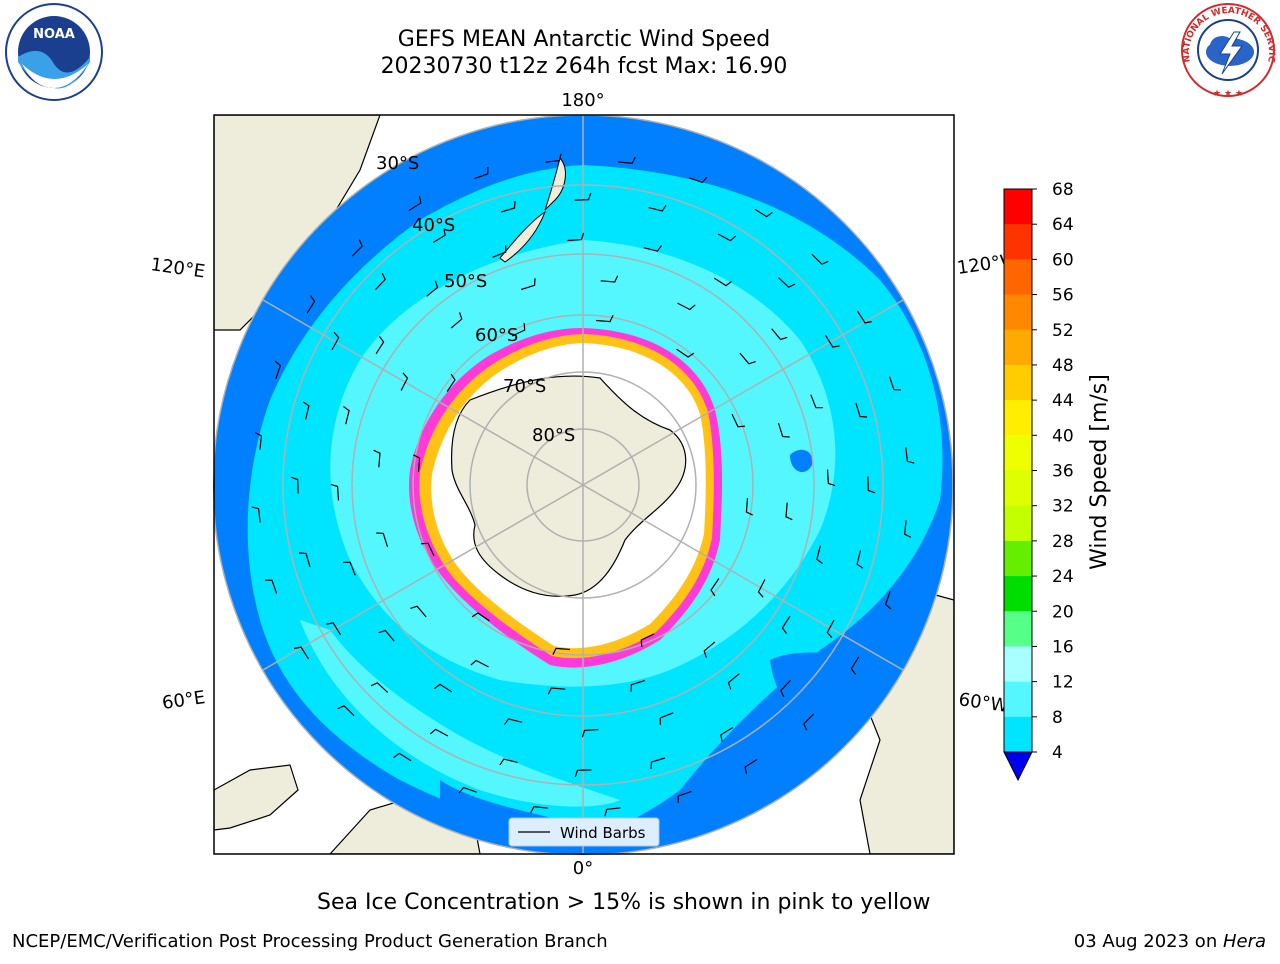 The width and height of the screenshot is (1280, 964). Describe the element at coordinates (496, 335) in the screenshot. I see `lat-label-60s: 60°S` at that location.